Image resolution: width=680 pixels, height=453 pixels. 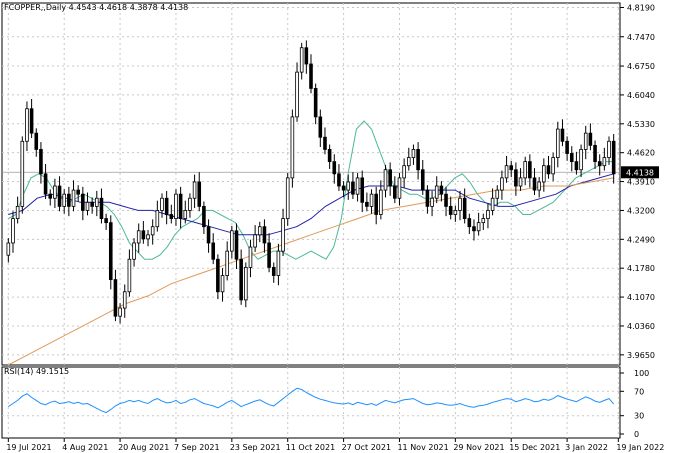 I want to click on price-tick-label: 4.3200, so click(x=641, y=210).